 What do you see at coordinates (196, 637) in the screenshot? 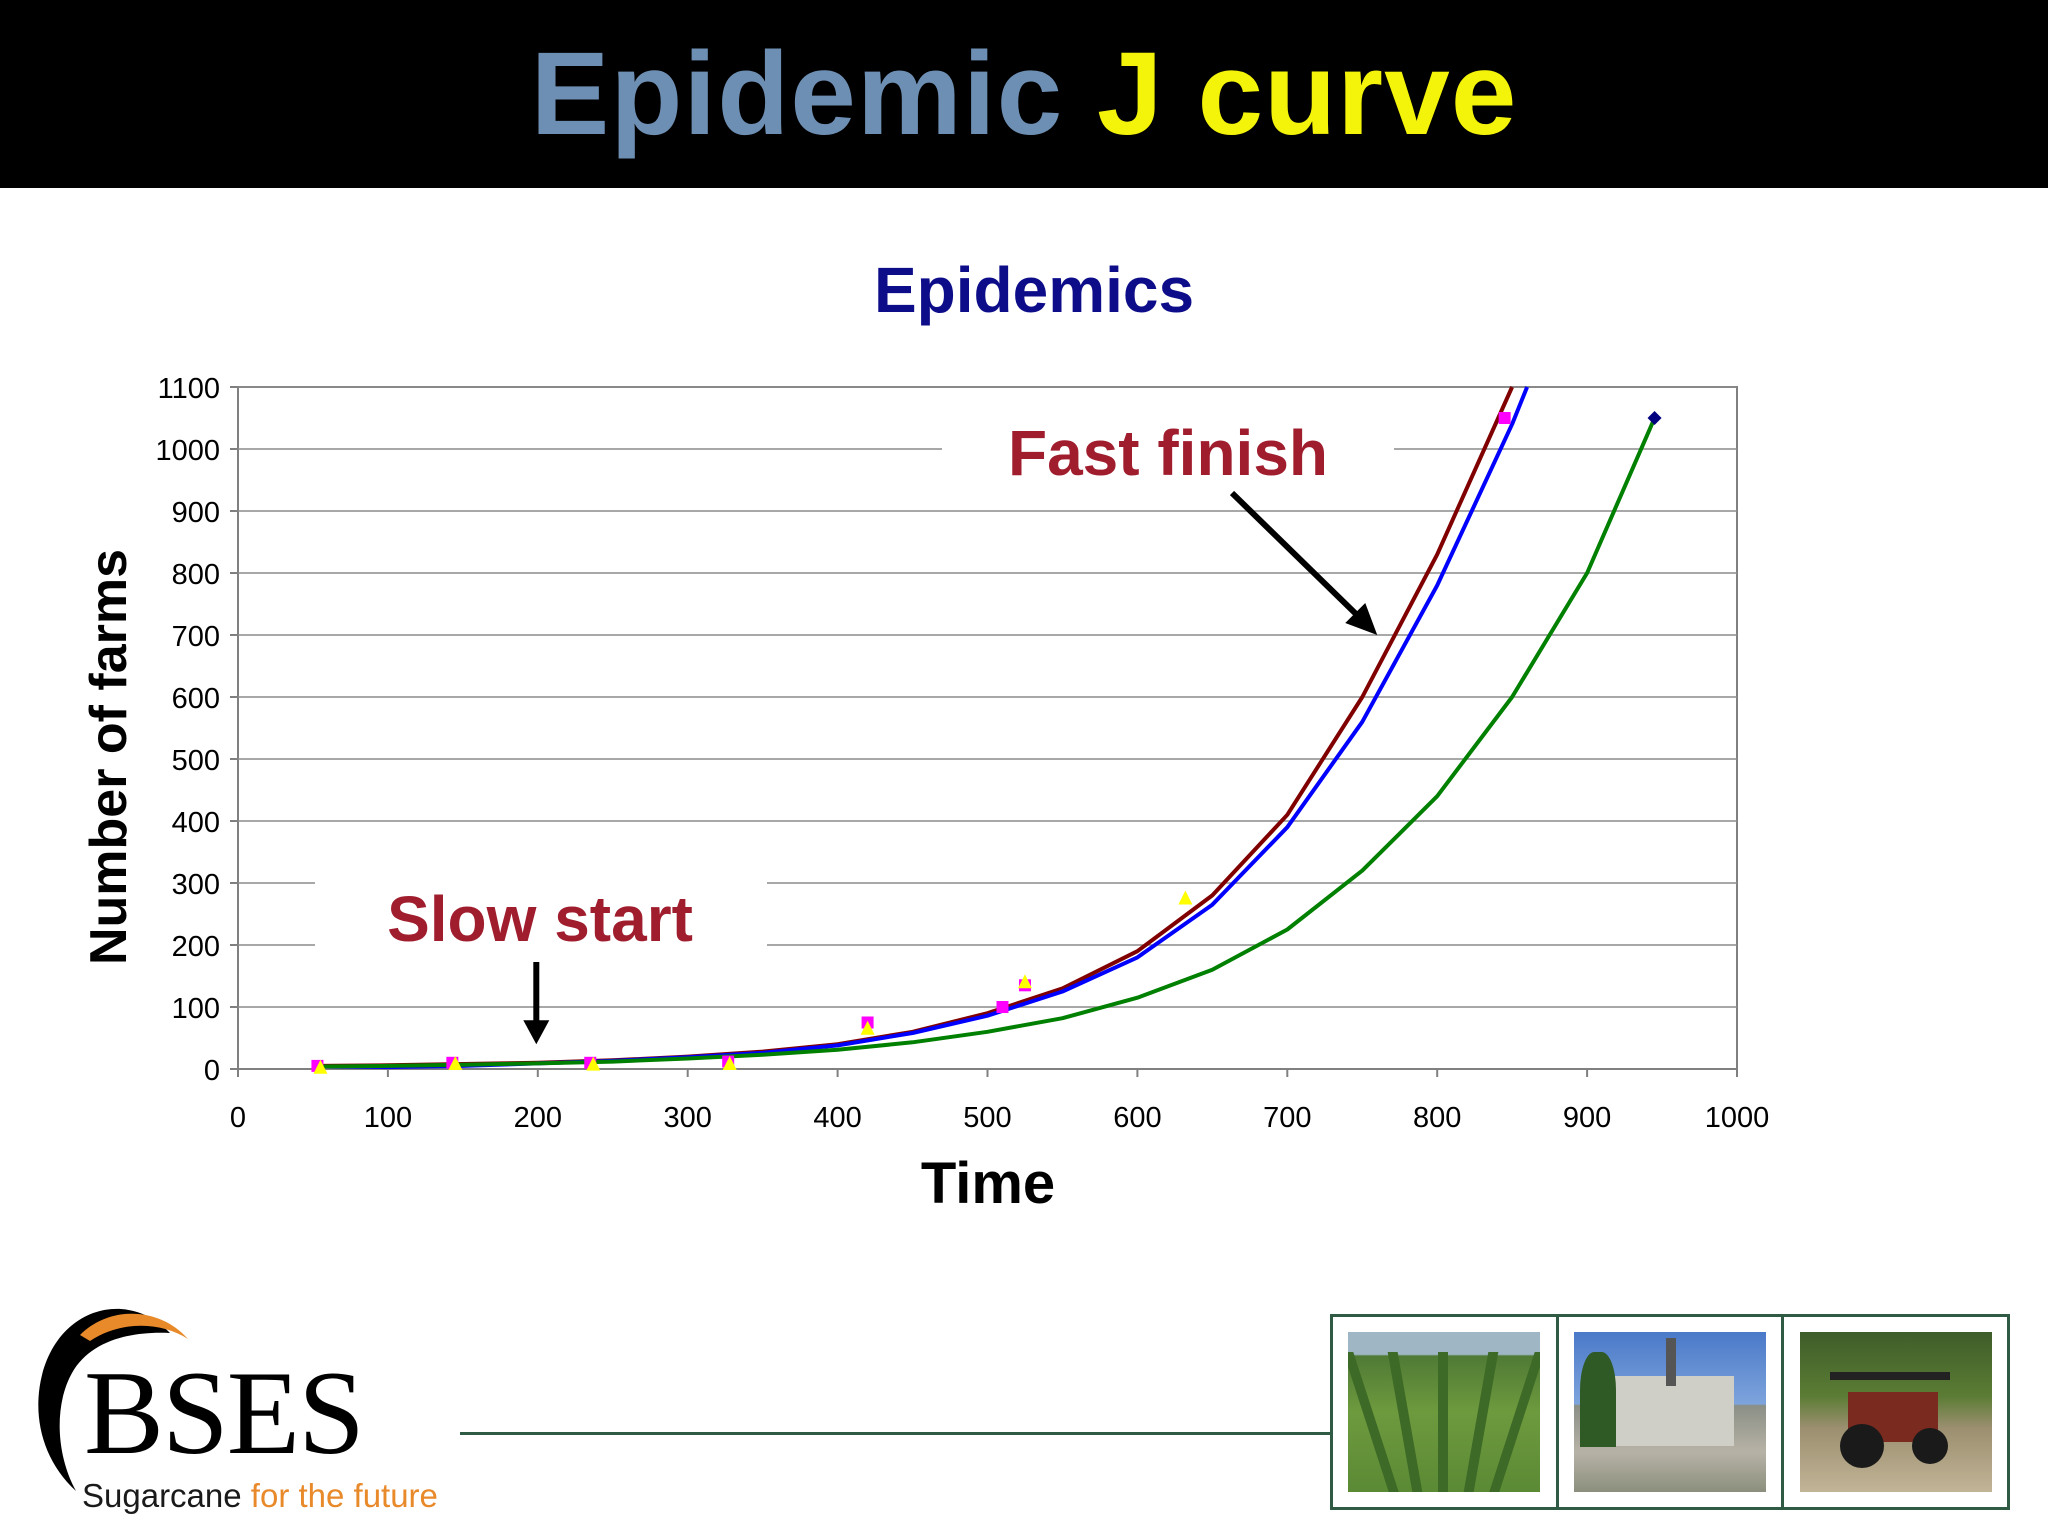
I see `y-tick-label-7: 700` at bounding box center [196, 637].